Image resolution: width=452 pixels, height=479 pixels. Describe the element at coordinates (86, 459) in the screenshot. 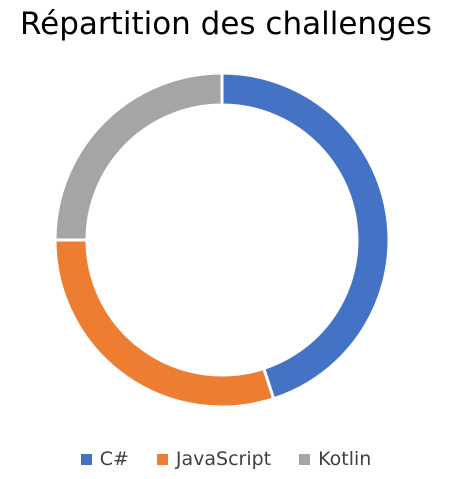

I see `legend-swatch-csharp` at that location.